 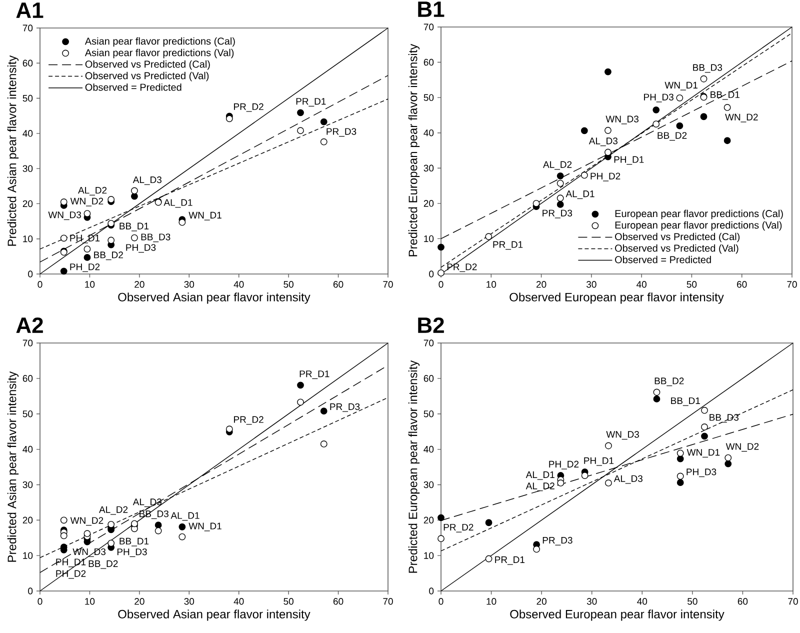 What do you see at coordinates (159, 53) in the screenshot?
I see `legend-label: Asian pear flavor predictions (Val)` at bounding box center [159, 53].